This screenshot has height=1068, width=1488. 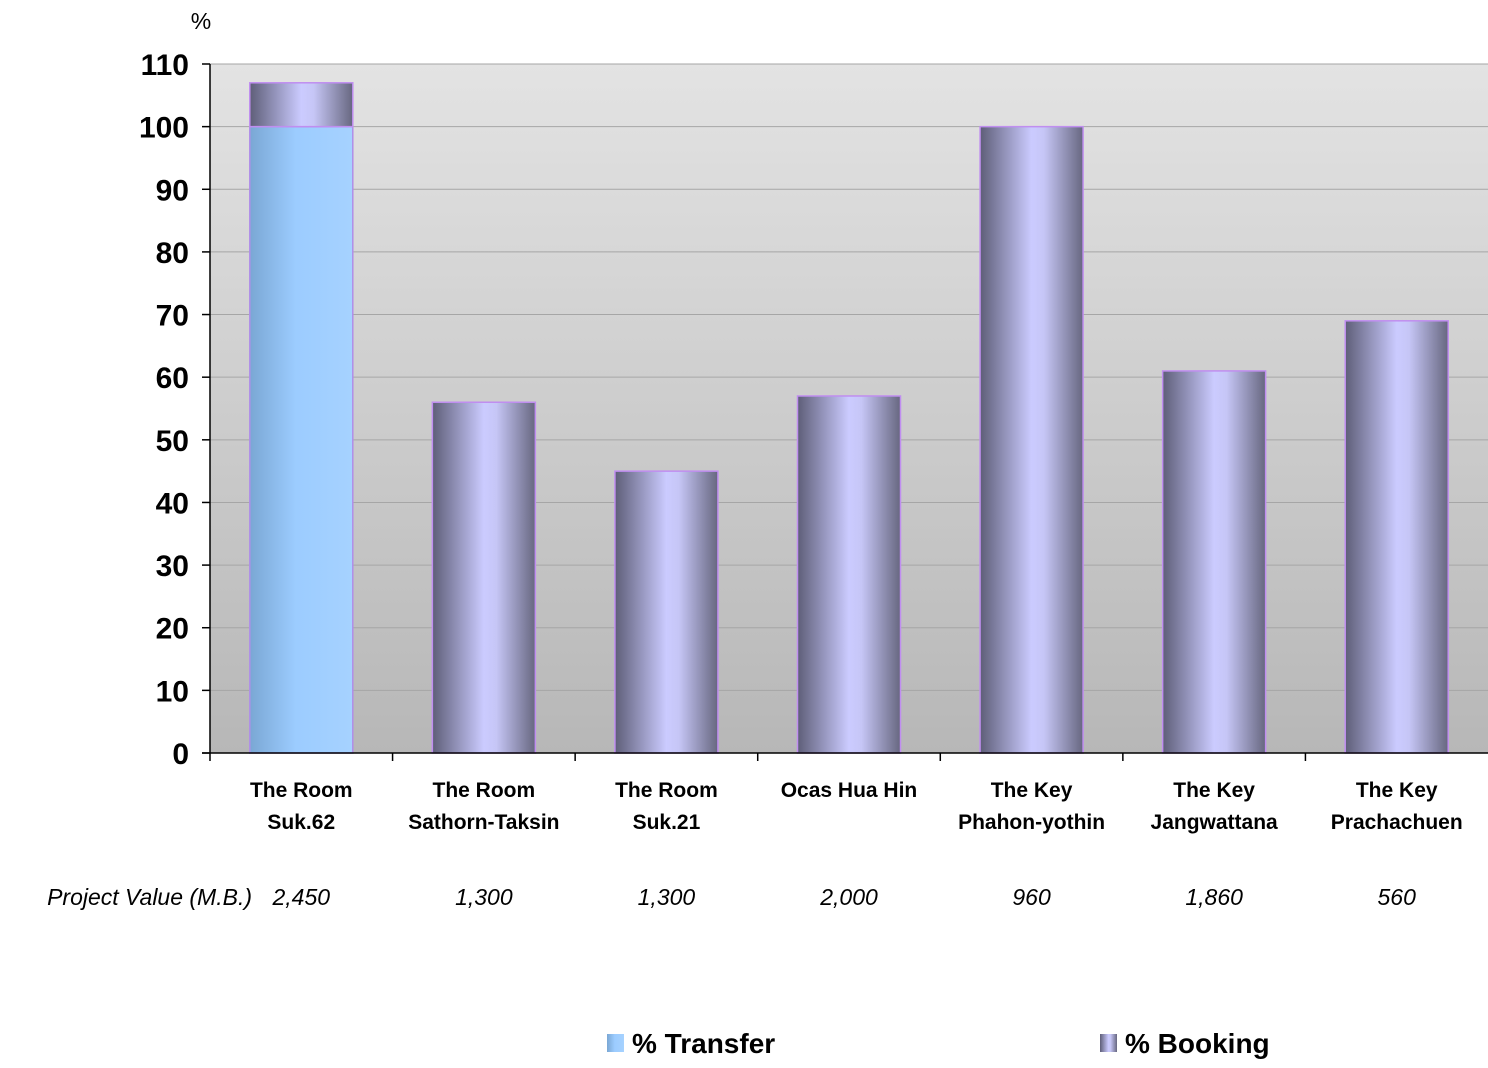 I want to click on y-tick-label: 20, so click(x=172, y=629).